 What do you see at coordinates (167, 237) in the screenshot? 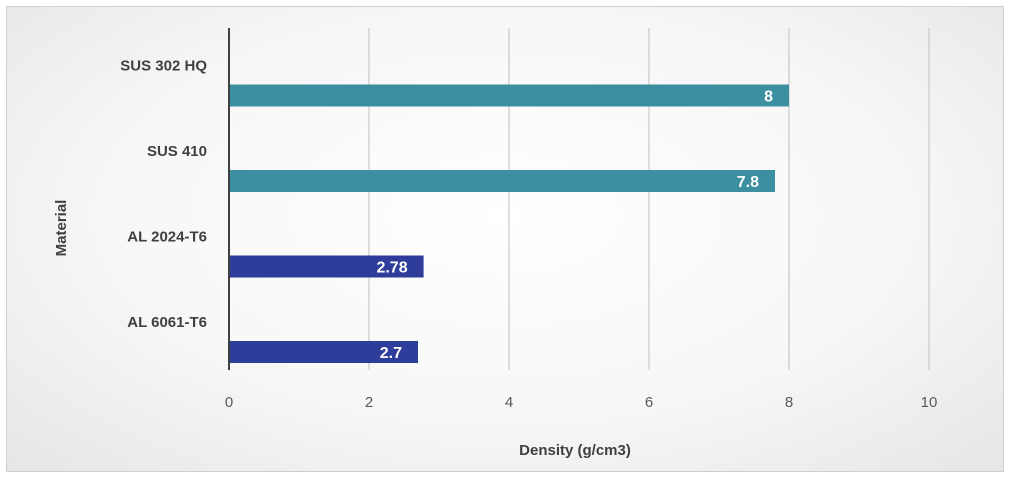
I see `category-label-al-2024-t6: AL 2024-T6` at bounding box center [167, 237].